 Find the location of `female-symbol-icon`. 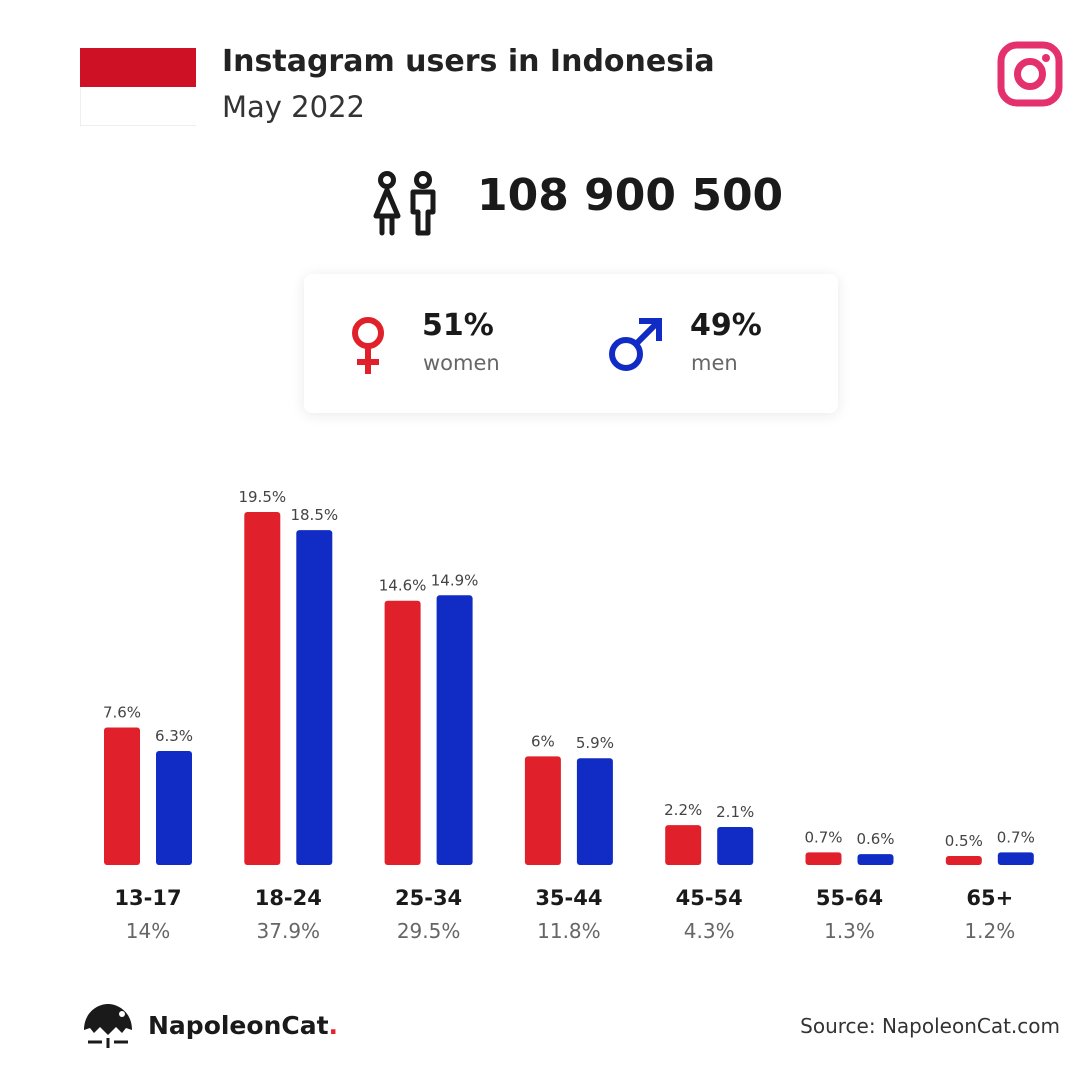

female-symbol-icon is located at coordinates (368, 345).